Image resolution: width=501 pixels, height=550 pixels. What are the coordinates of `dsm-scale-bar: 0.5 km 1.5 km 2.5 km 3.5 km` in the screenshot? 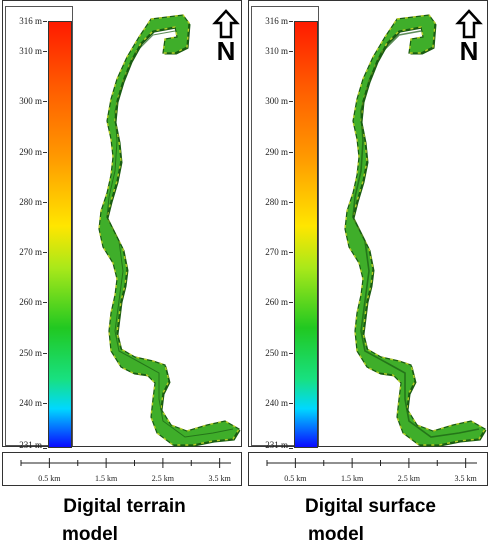 It's located at (368, 469).